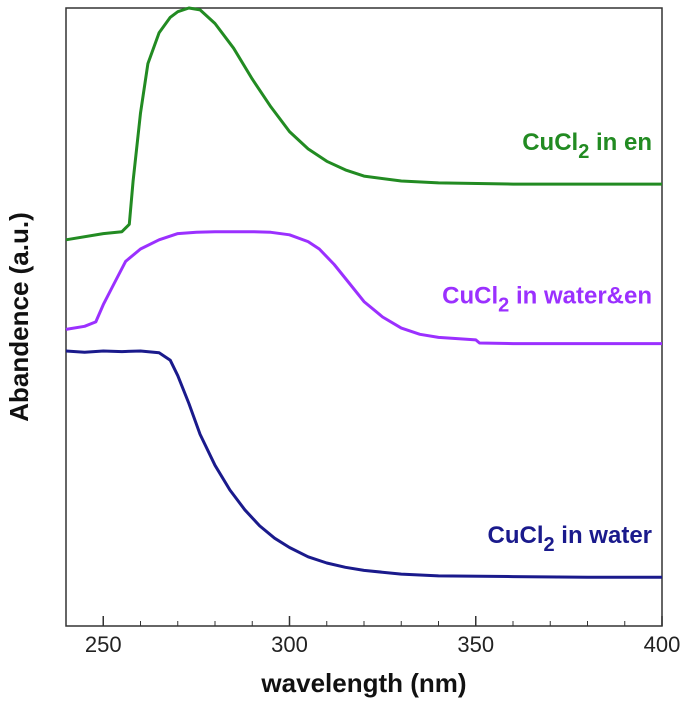  What do you see at coordinates (547, 300) in the screenshot?
I see `series-label-2: CuCl2 in water&en` at bounding box center [547, 300].